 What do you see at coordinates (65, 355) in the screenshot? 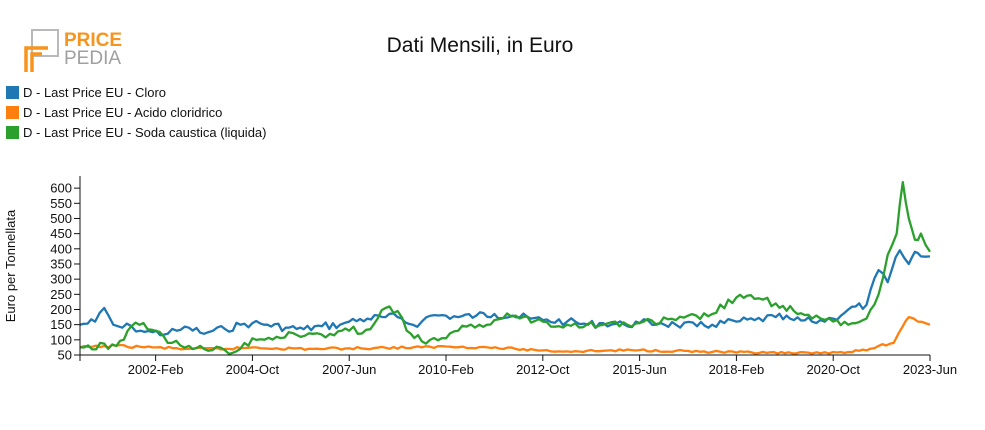
I see `y-tick-label: 50` at bounding box center [65, 355].